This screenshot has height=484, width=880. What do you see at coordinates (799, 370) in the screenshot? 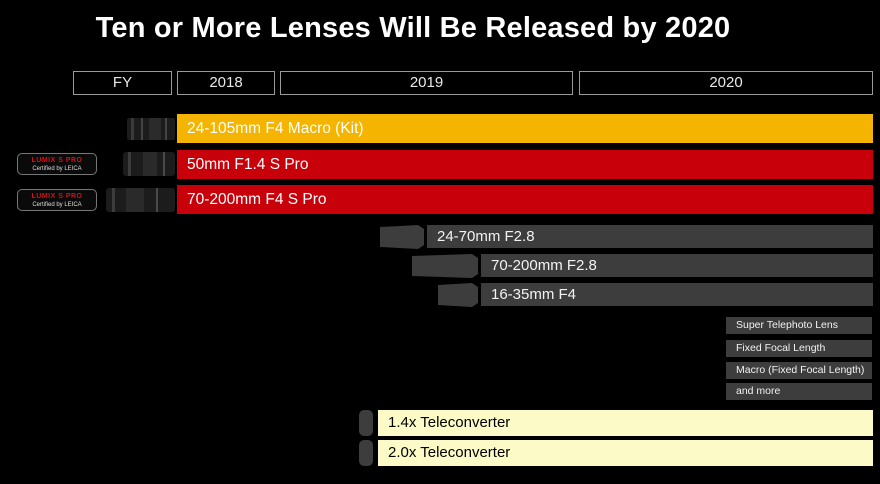
I see `bar-macro: Macro (Fixed Focal Length)` at bounding box center [799, 370].